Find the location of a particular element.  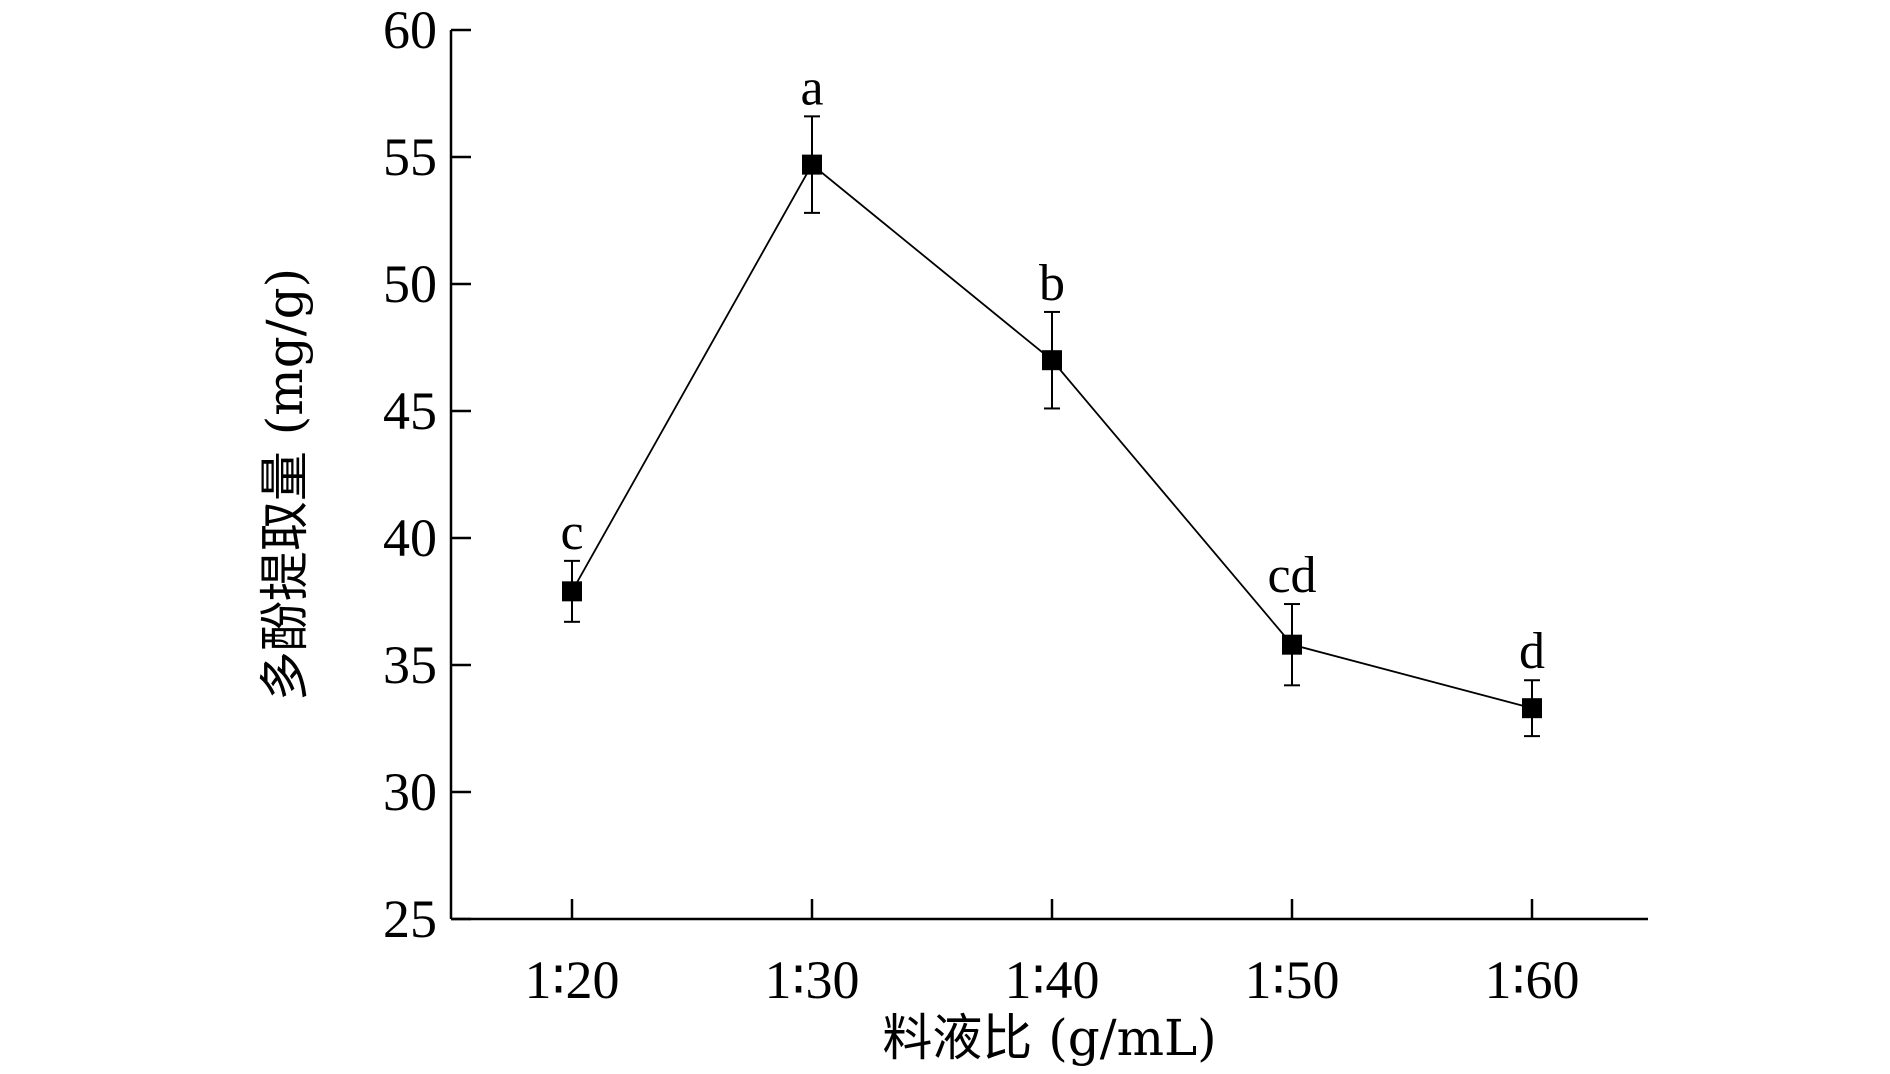

x-axis-title: 料液比 (g/mL) is located at coordinates (1049, 1038).